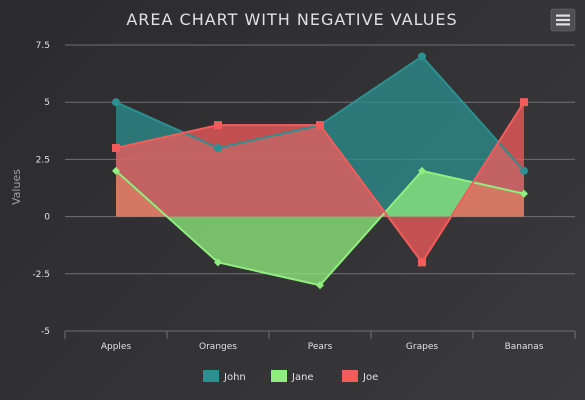  I want to click on y-tick-label: -2.5, so click(41, 275).